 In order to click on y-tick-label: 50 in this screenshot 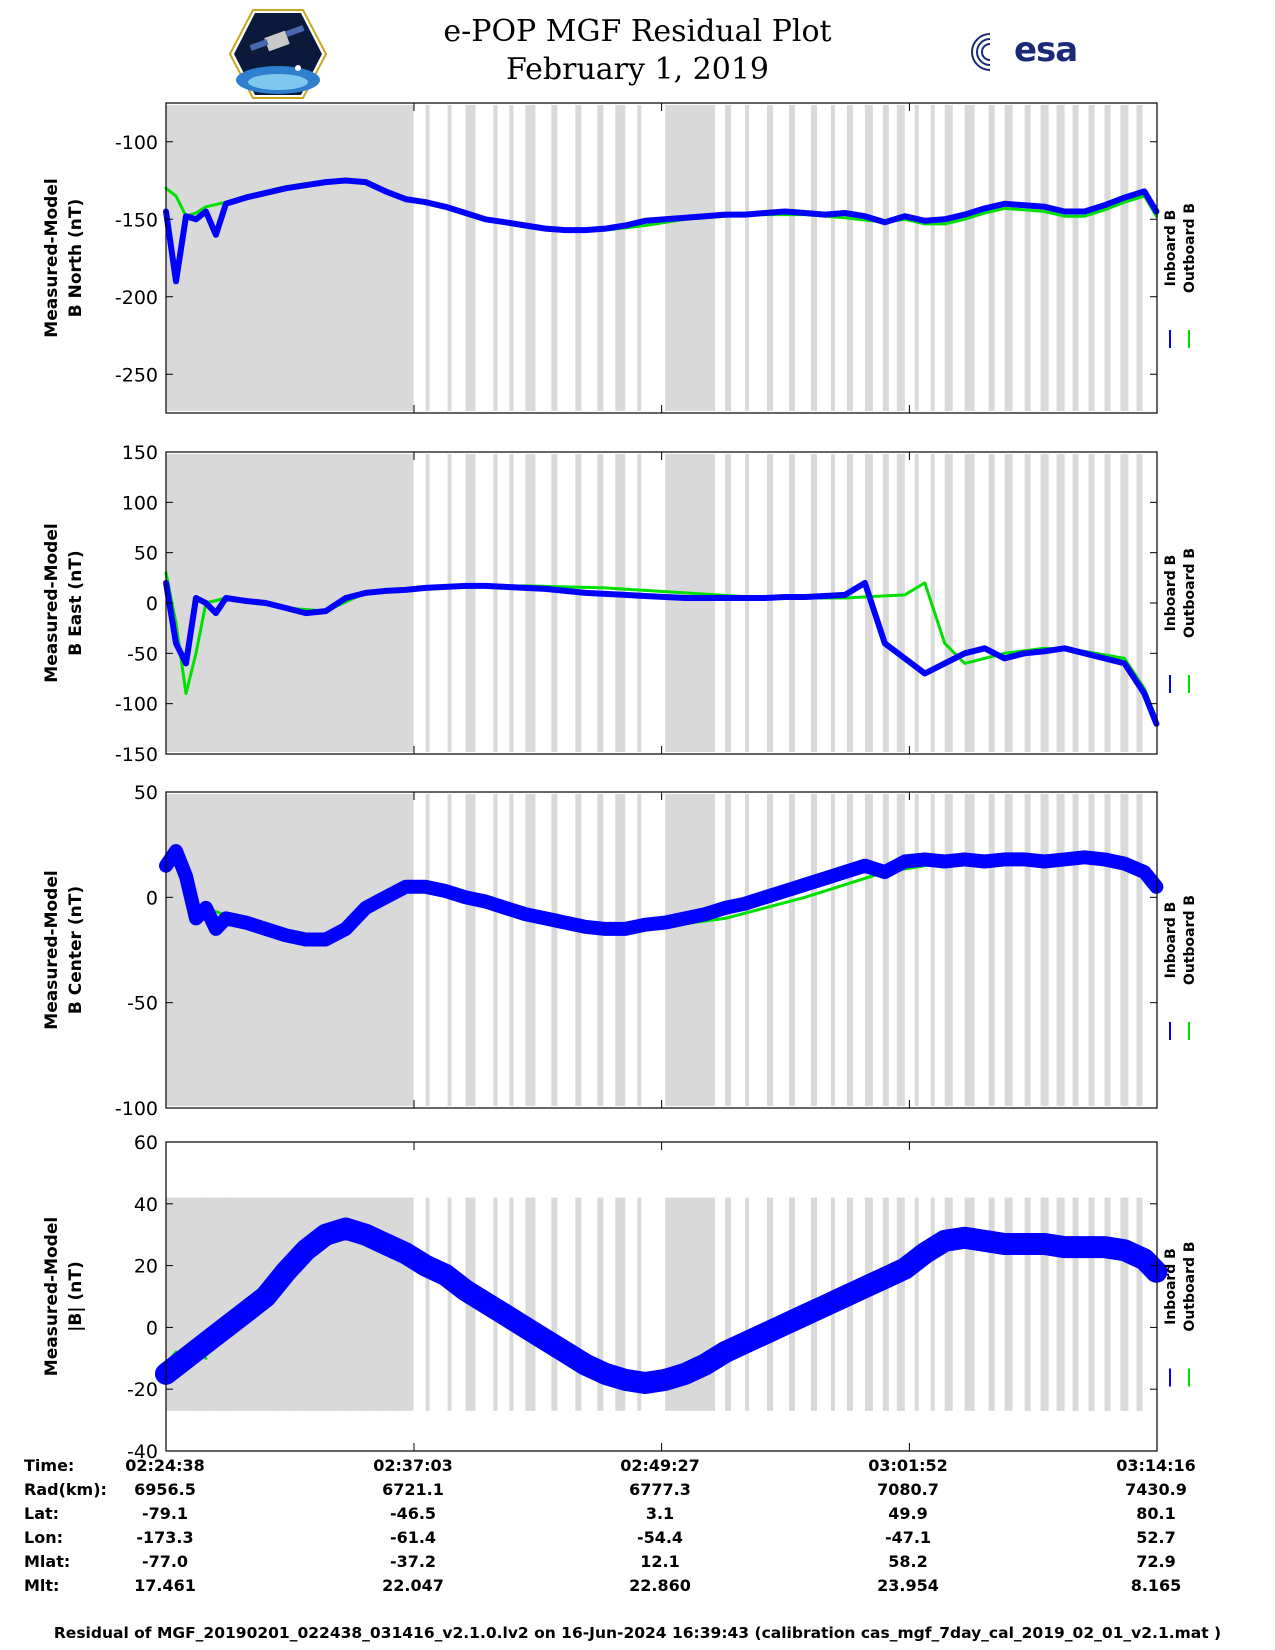, I will do `click(146, 793)`.